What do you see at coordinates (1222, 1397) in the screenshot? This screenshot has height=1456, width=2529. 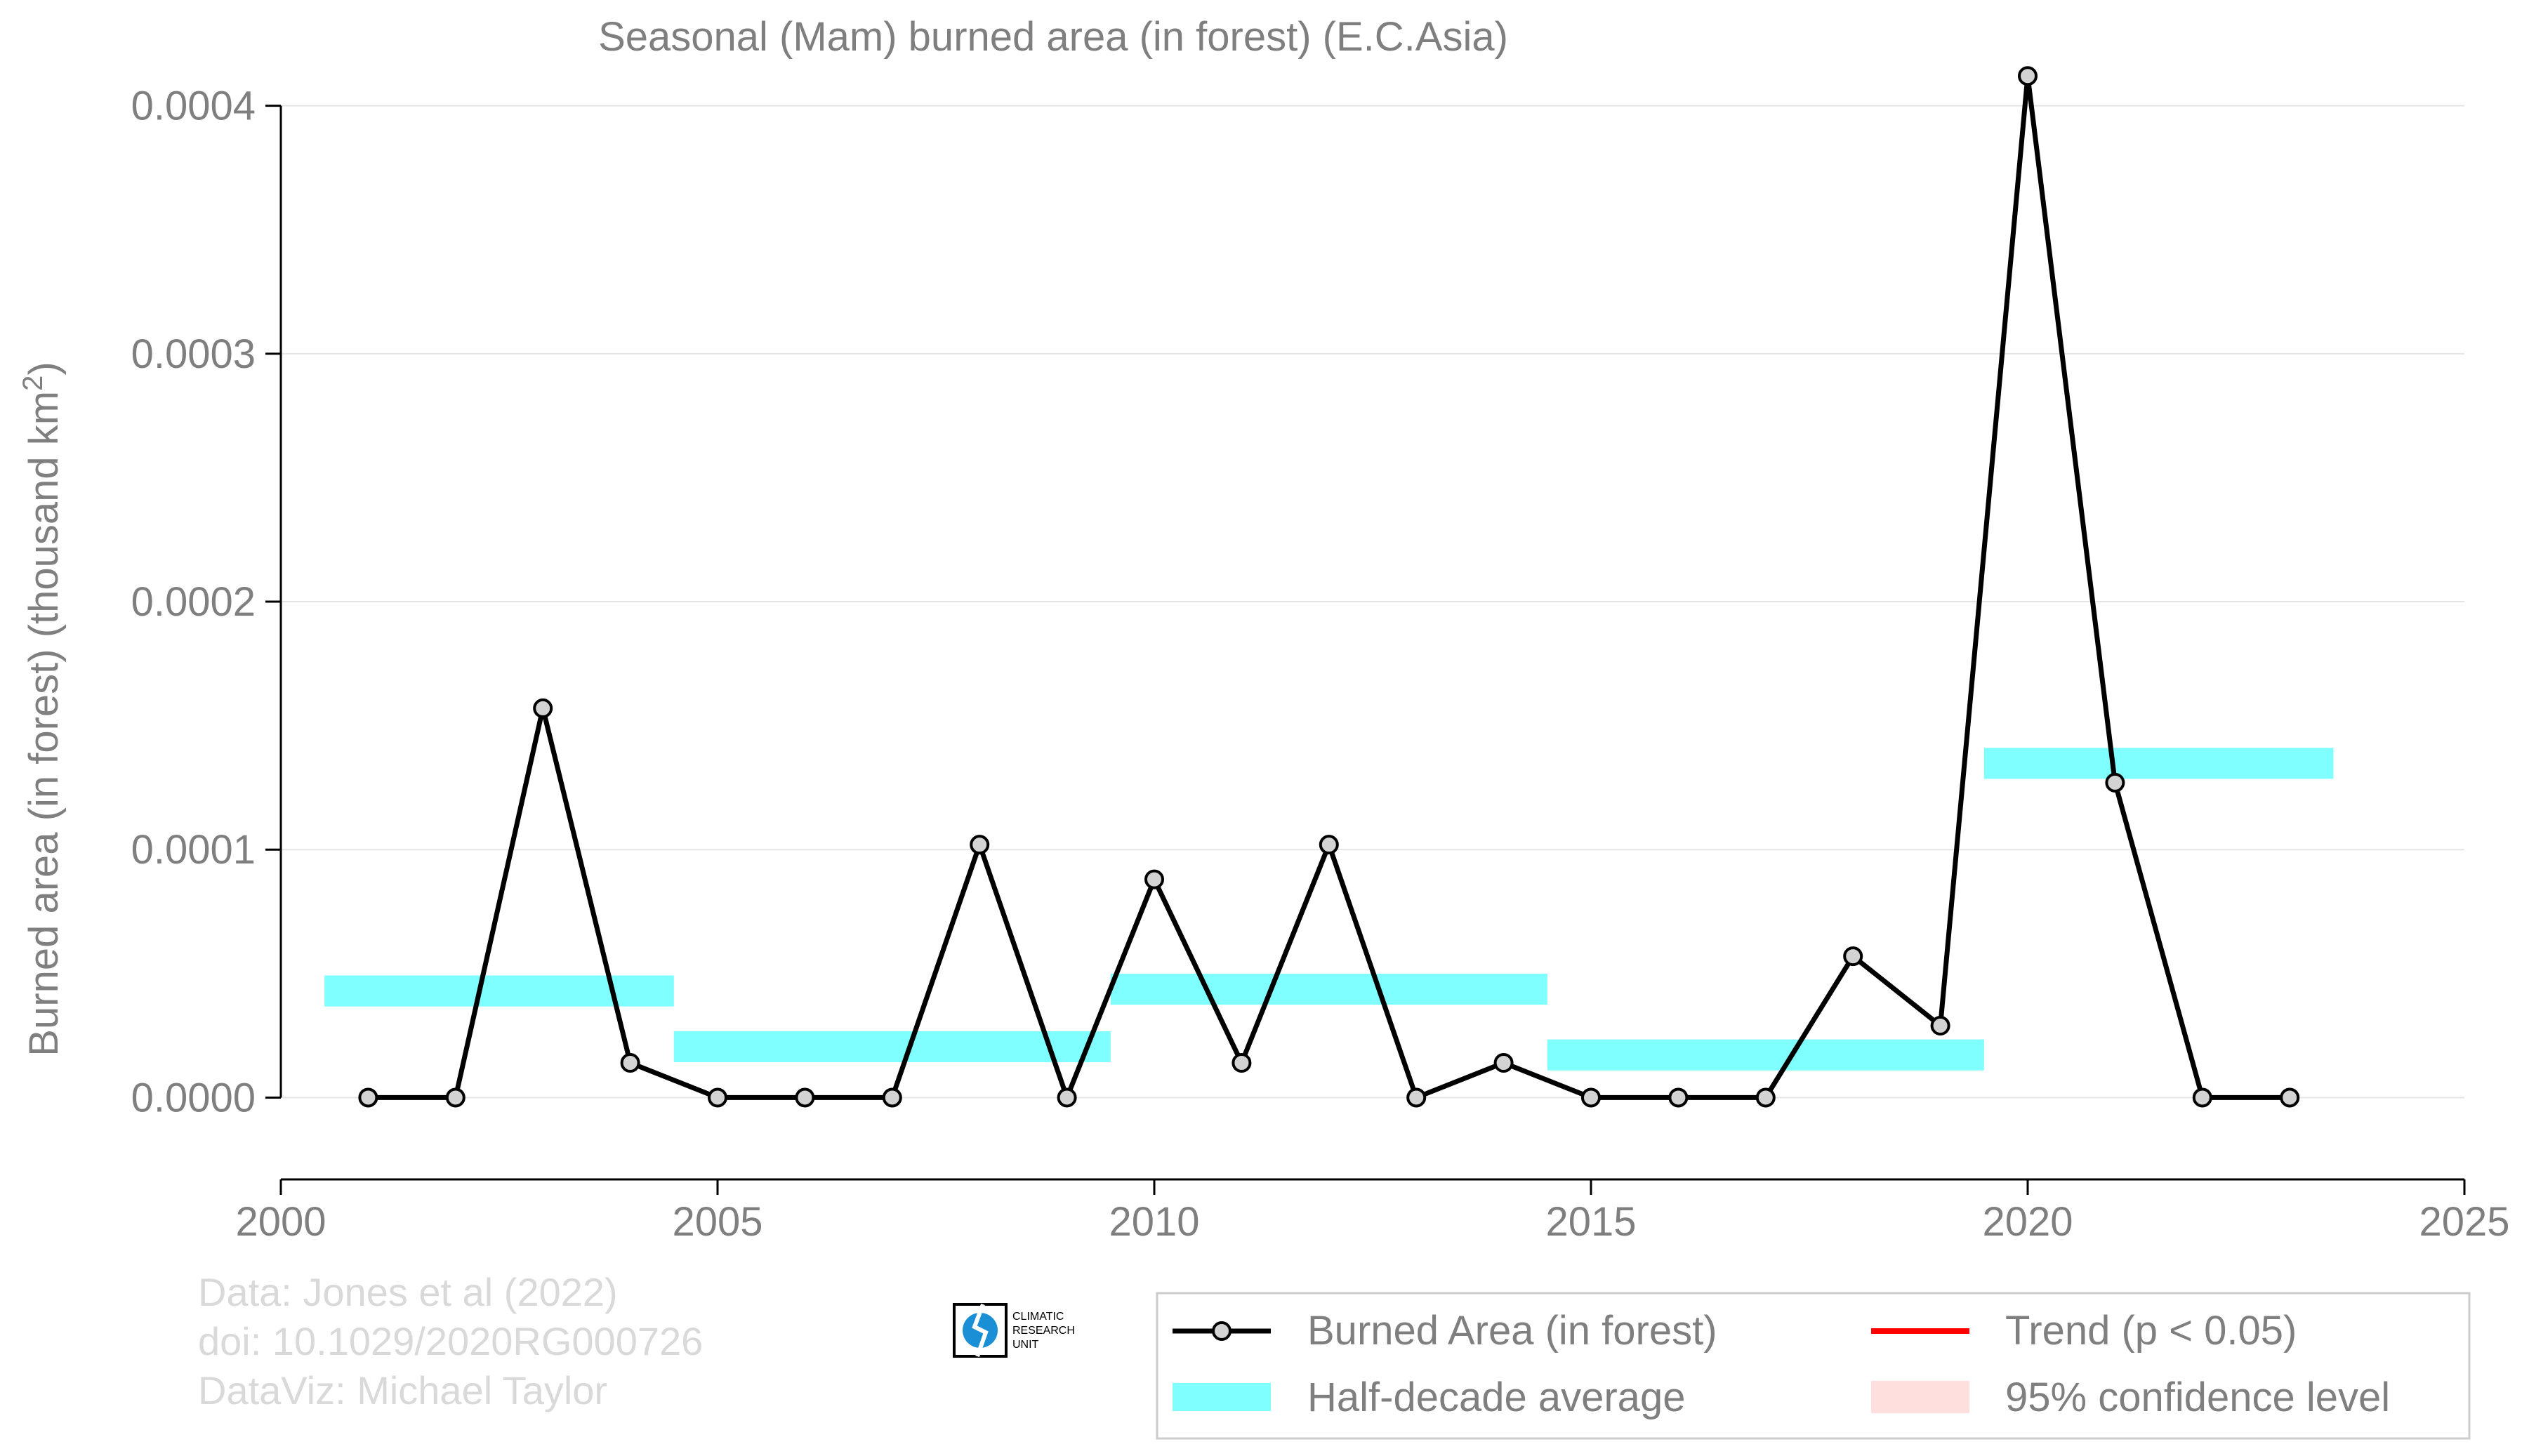 I see `legend-half-decade-swatch` at bounding box center [1222, 1397].